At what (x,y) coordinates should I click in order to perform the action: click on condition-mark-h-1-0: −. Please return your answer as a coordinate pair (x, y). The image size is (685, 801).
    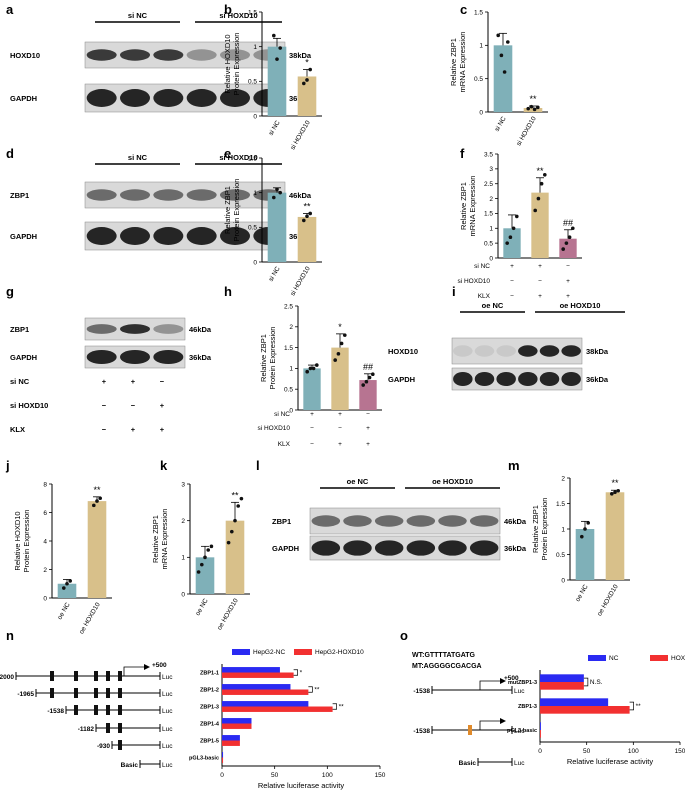
    Looking at the image, I should click on (312, 428).